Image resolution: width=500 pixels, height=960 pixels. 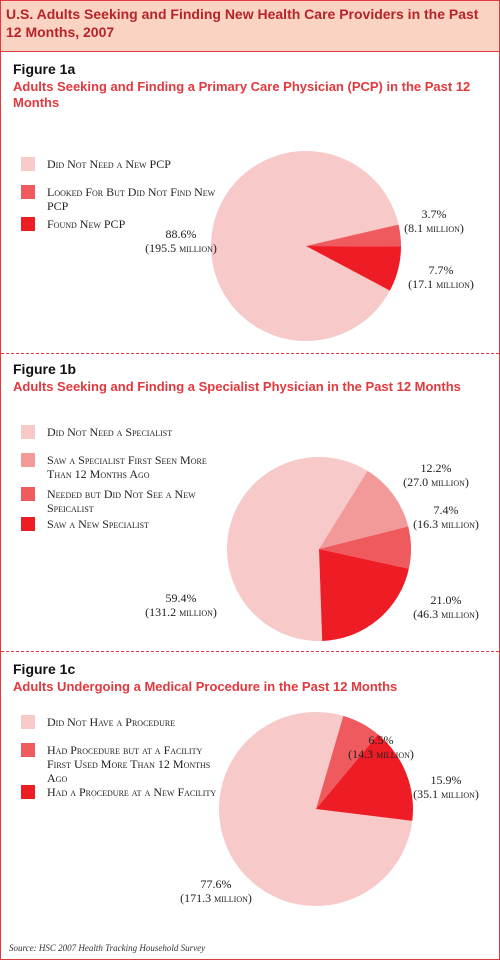 What do you see at coordinates (446, 524) in the screenshot?
I see `count-label: (16.3 million)` at bounding box center [446, 524].